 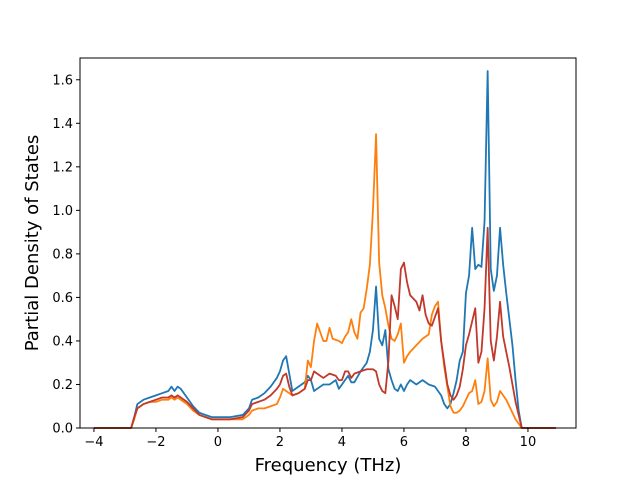 What do you see at coordinates (62, 211) in the screenshot?
I see `y-tick-label: 1.0` at bounding box center [62, 211].